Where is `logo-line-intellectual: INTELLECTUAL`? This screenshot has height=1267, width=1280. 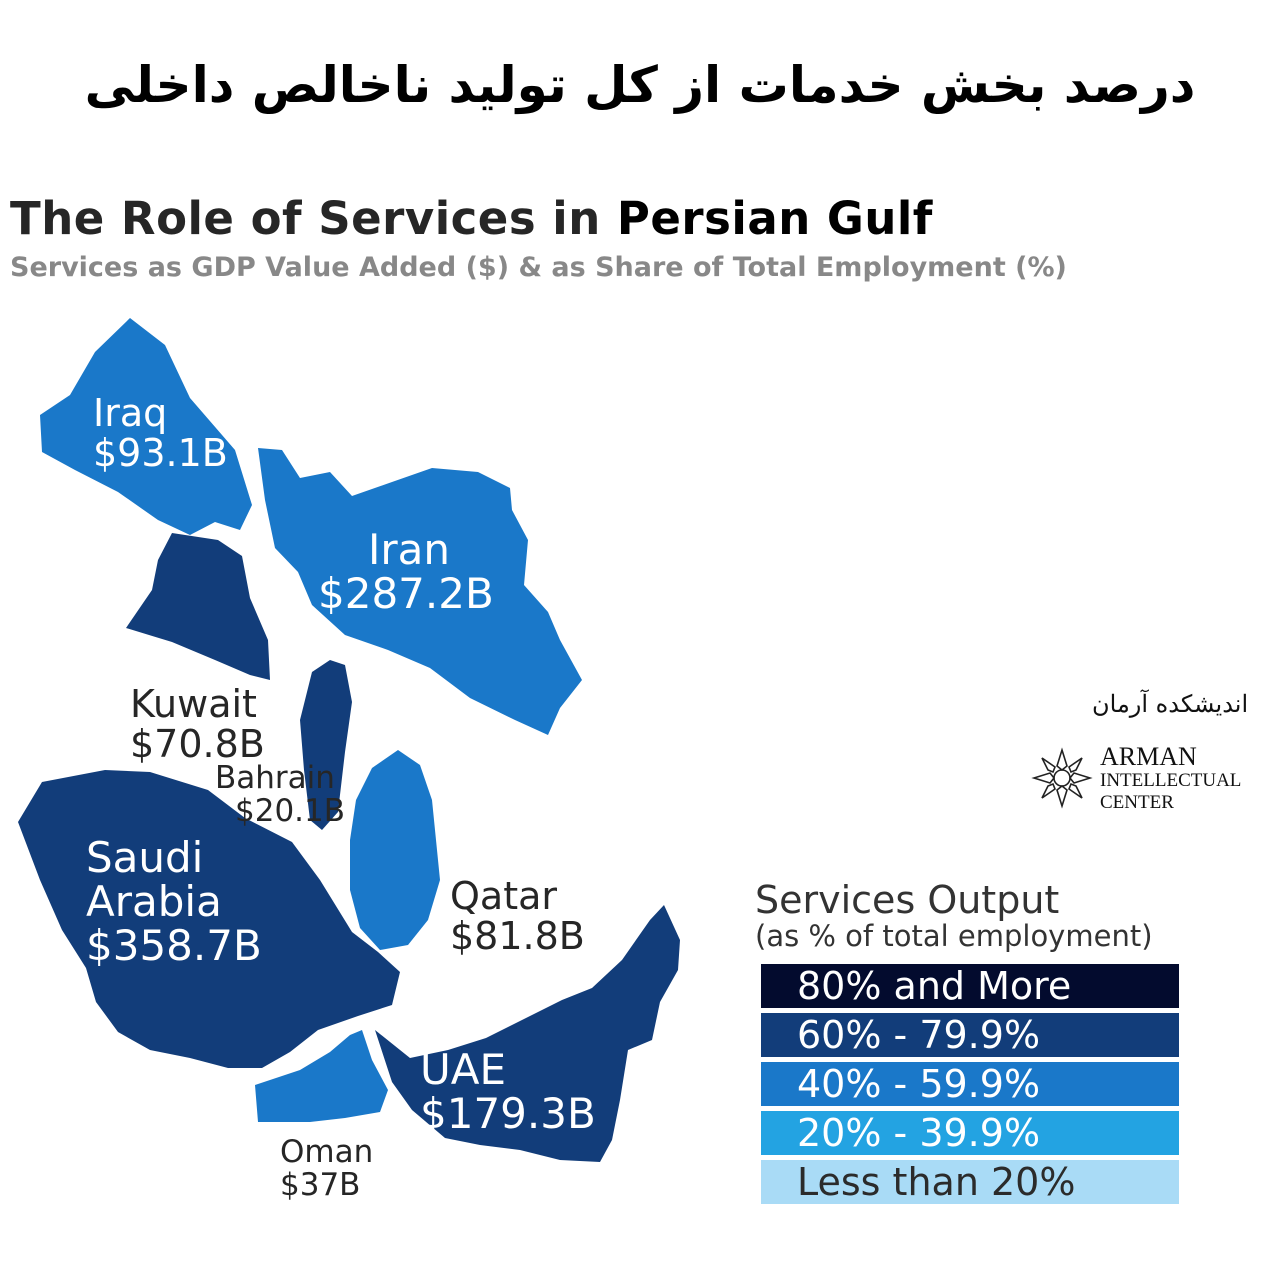
logo-line-intellectual: INTELLECTUAL is located at coordinates (1171, 780).